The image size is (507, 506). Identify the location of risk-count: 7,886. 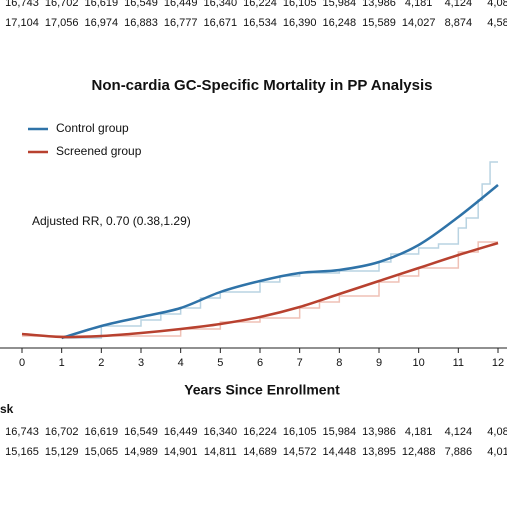
(459, 452).